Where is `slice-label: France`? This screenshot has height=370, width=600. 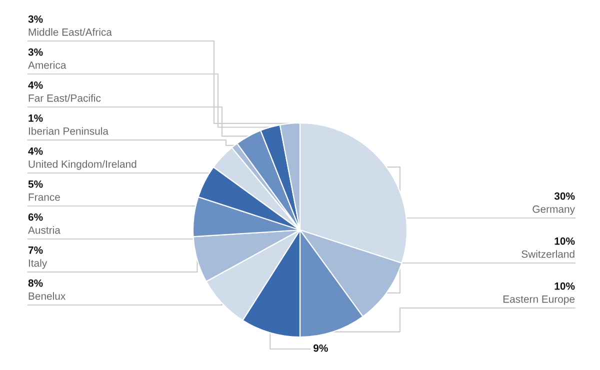
slice-label: France is located at coordinates (44, 197).